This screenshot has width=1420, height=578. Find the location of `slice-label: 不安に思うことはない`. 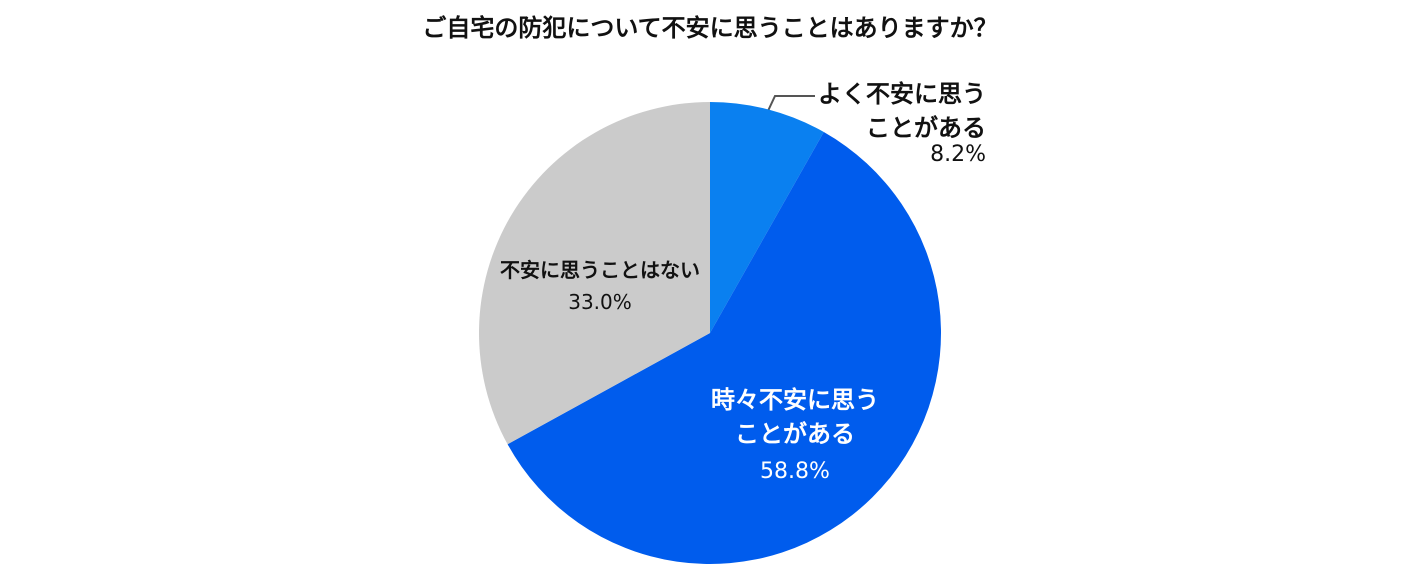

slice-label: 不安に思うことはない is located at coordinates (600, 270).